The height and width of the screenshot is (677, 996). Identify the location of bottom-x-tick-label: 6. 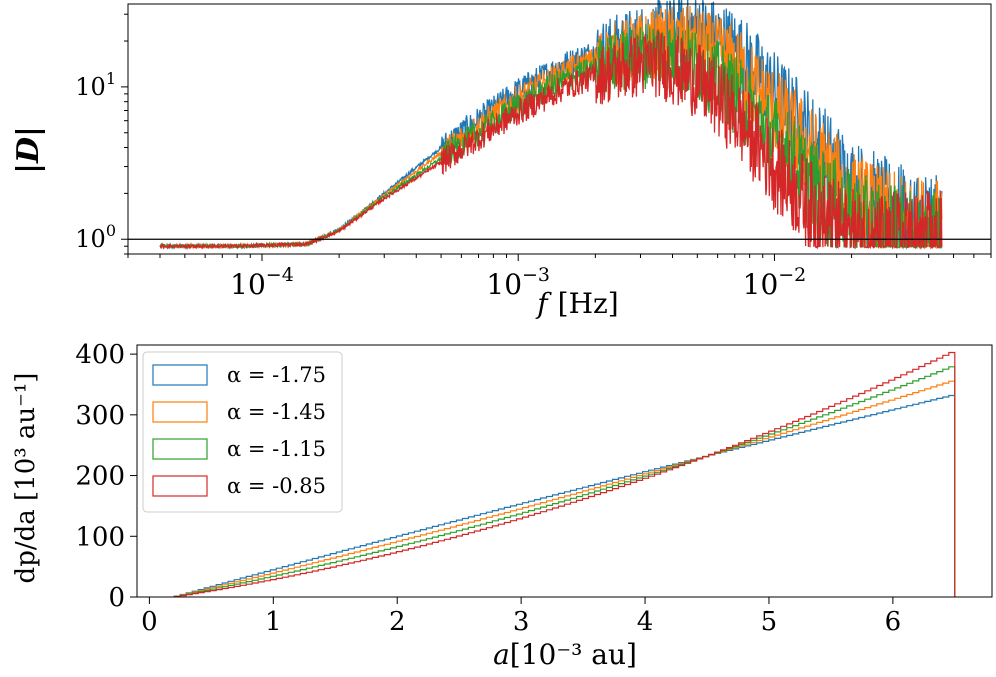
(893, 622).